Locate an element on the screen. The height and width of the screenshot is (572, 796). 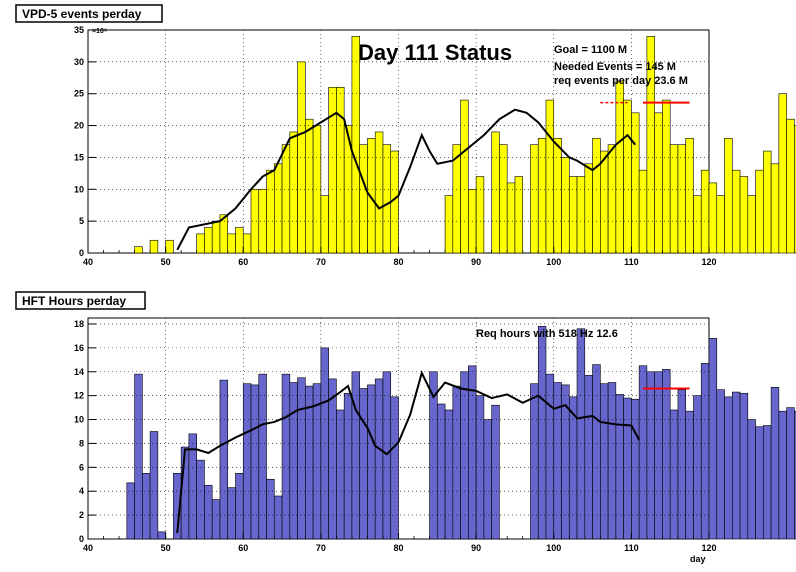
hft-x-tick-label: 50 is located at coordinates (166, 548).